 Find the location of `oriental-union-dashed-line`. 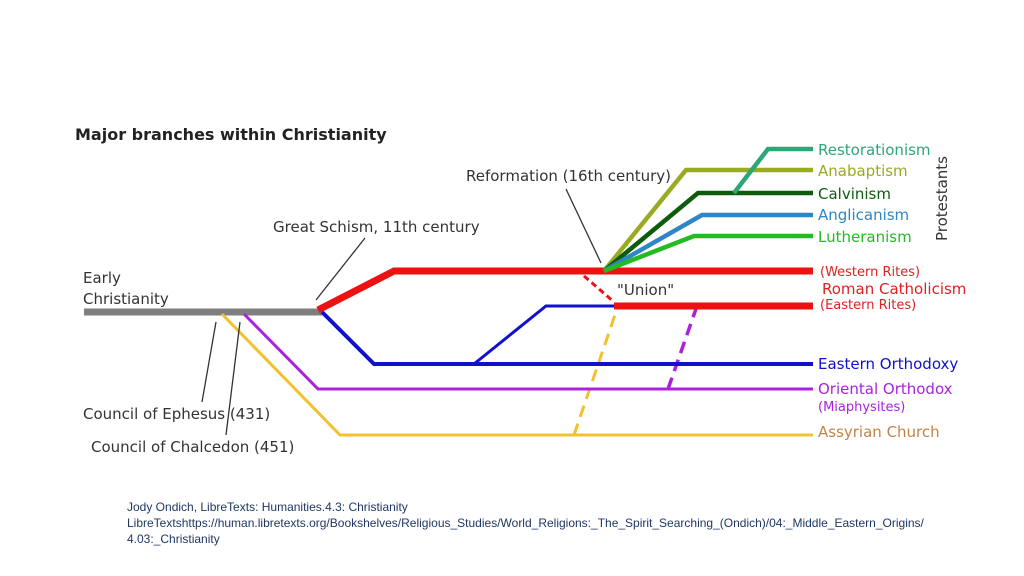

oriental-union-dashed-line is located at coordinates (682, 347).